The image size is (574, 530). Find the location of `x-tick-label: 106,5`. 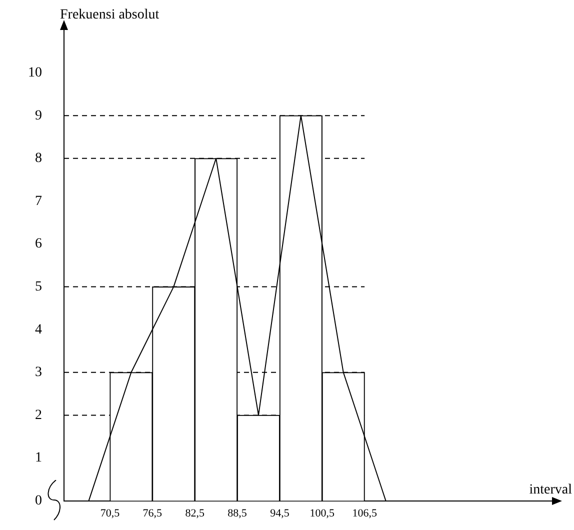

x-tick-label: 106,5 is located at coordinates (365, 513).